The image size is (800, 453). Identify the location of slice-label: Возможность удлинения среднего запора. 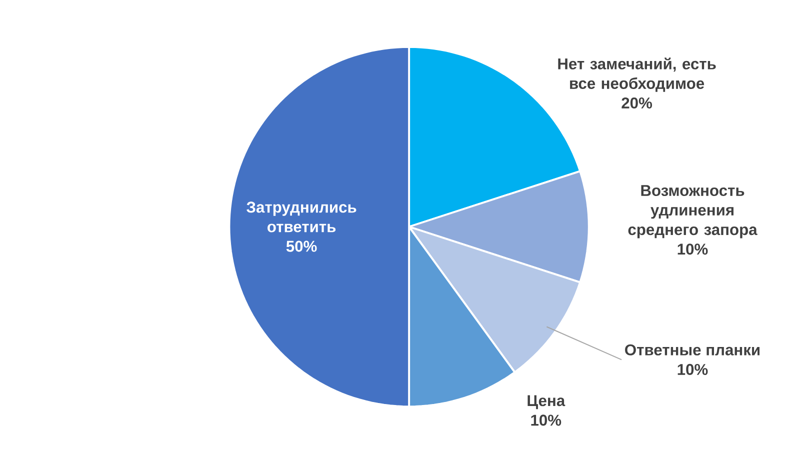
(693, 211).